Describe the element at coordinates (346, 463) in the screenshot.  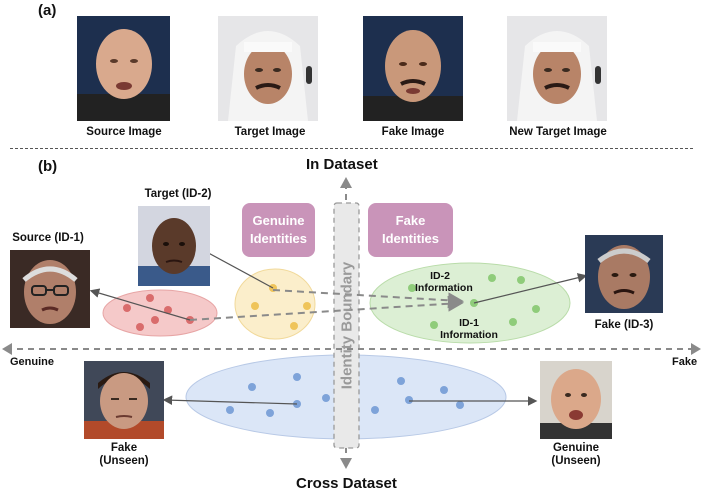
I see `vertical-axis-down-arrow` at that location.